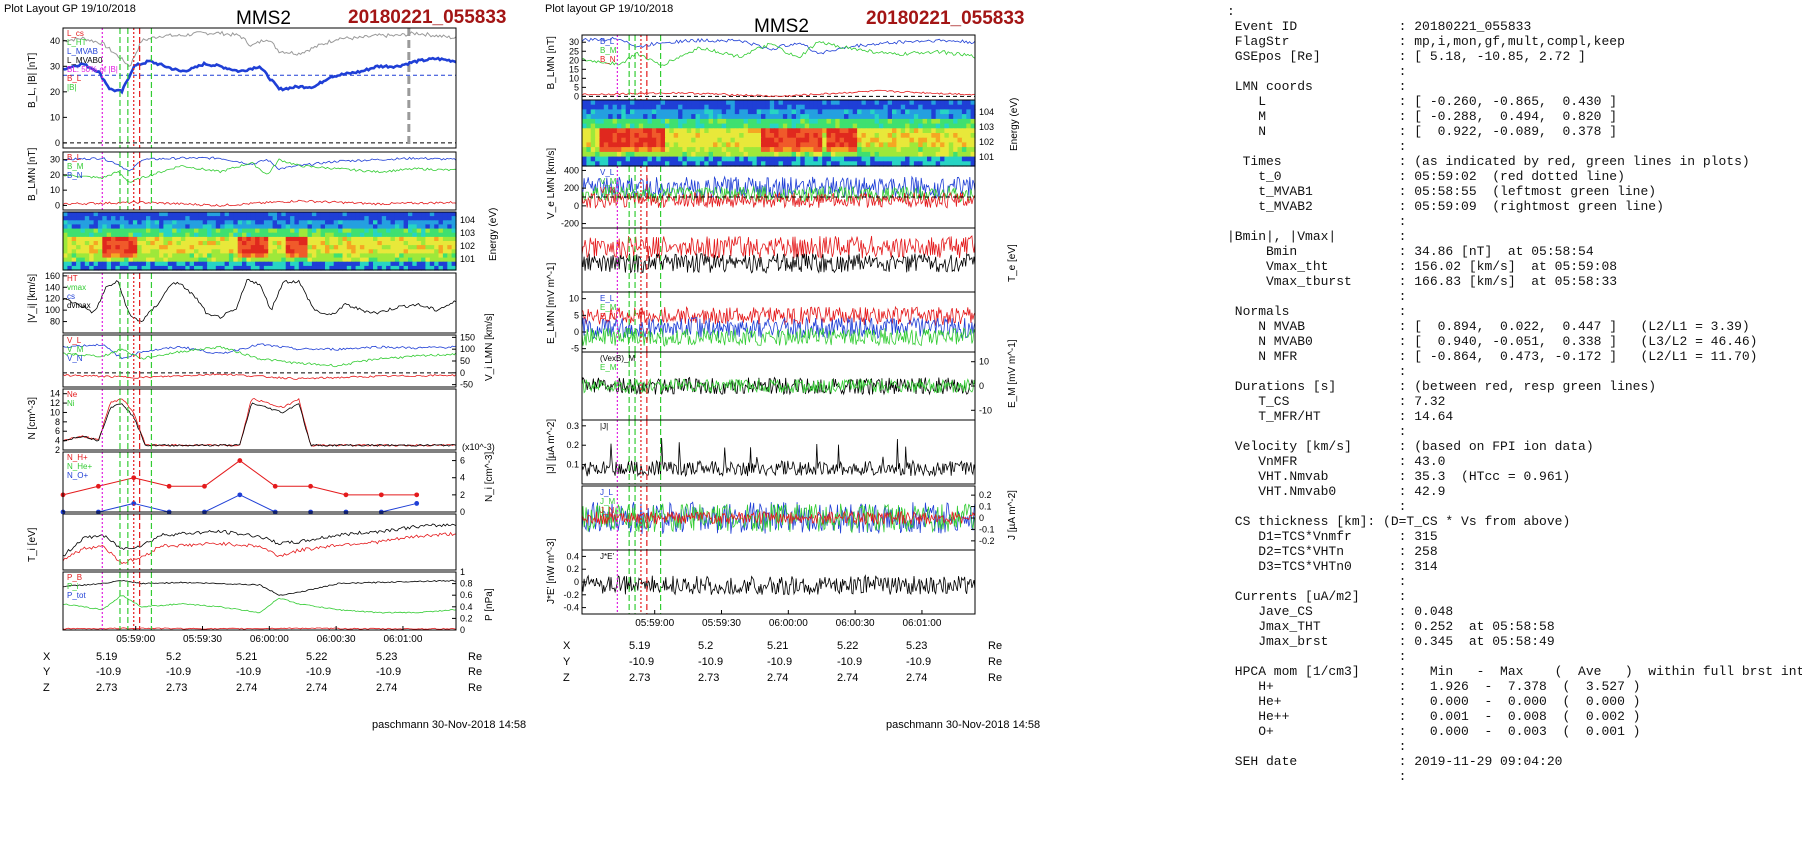  Describe the element at coordinates (1317, 296) in the screenshot. I see `summary-line: :` at that location.